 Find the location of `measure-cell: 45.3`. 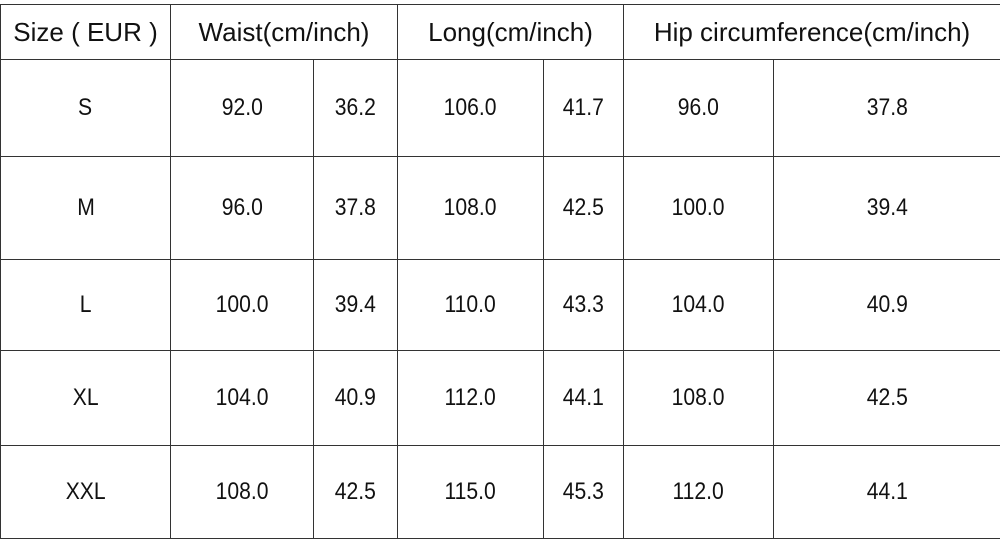

measure-cell: 45.3 is located at coordinates (584, 492).